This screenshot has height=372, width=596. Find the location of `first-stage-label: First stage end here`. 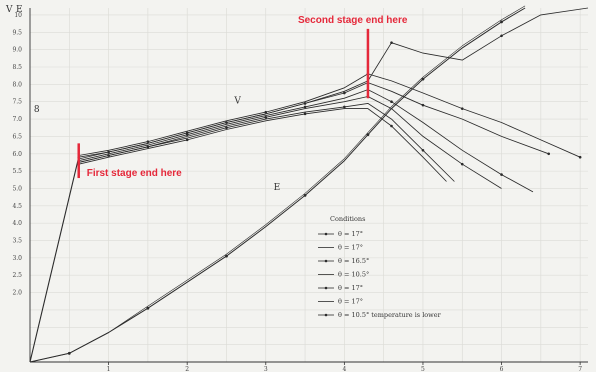

first-stage-label: First stage end here is located at coordinates (134, 173).